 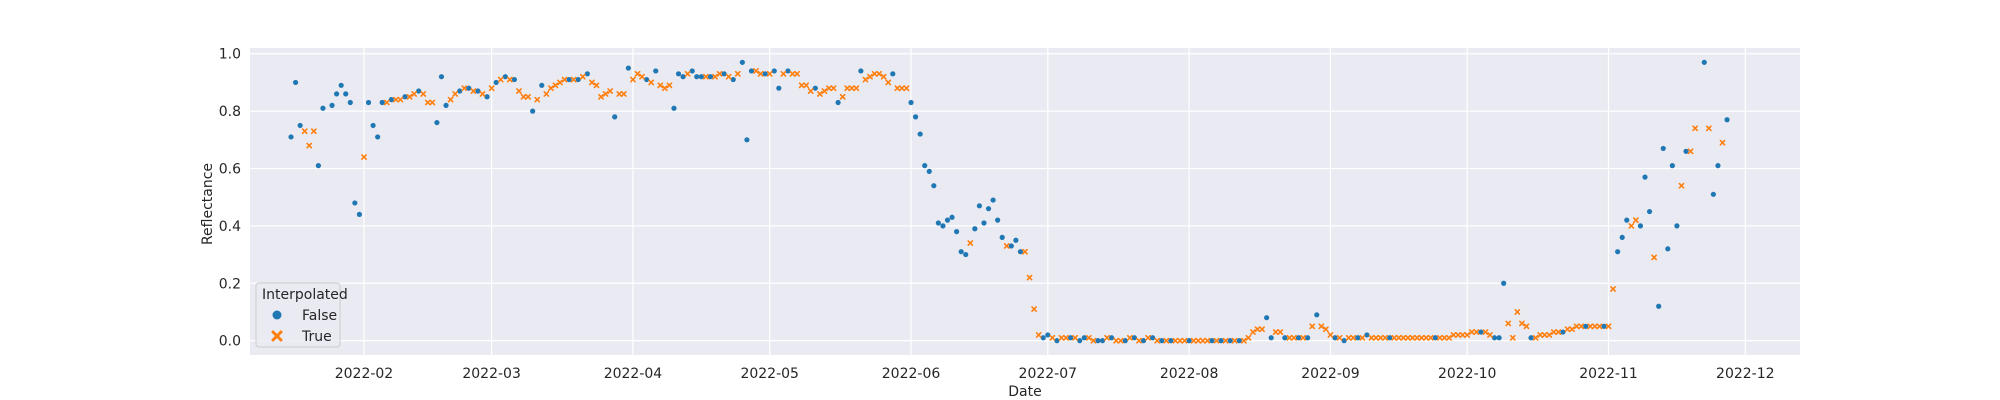 What do you see at coordinates (230, 112) in the screenshot?
I see `y-tick-label: 0.8` at bounding box center [230, 112].